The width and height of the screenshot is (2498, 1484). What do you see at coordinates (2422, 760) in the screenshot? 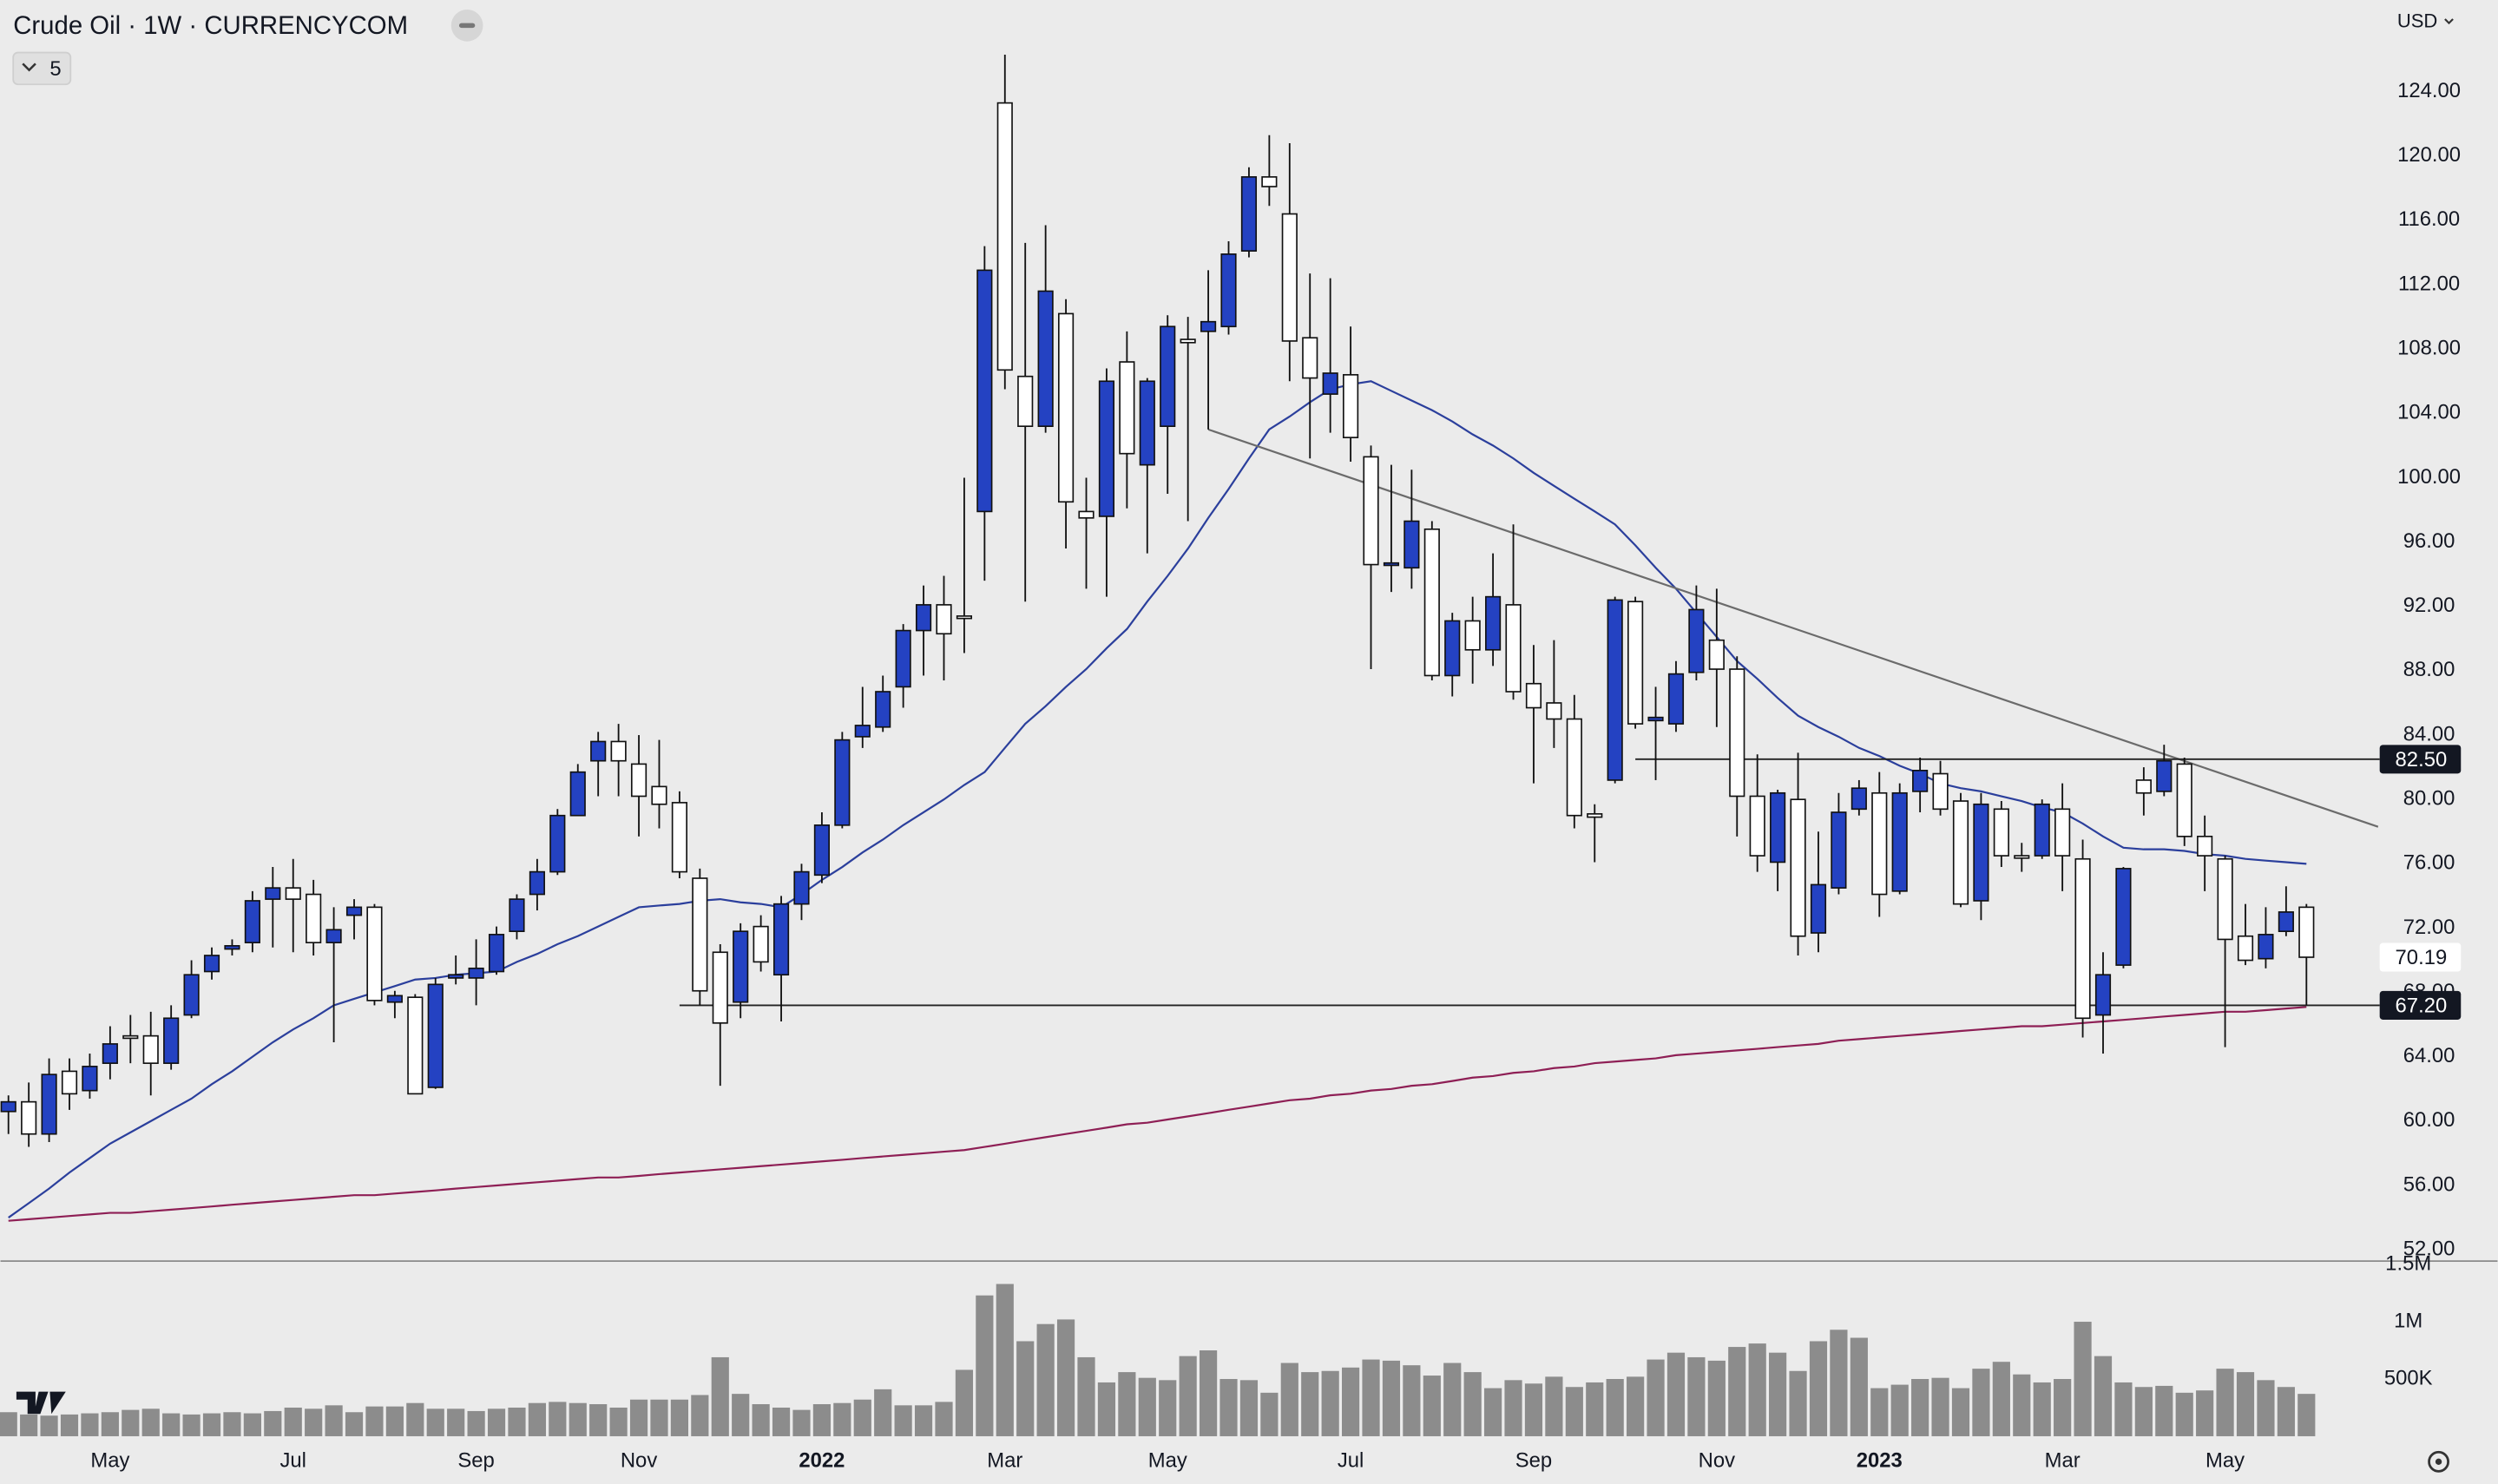
I see `level-label: 82.50` at bounding box center [2422, 760].